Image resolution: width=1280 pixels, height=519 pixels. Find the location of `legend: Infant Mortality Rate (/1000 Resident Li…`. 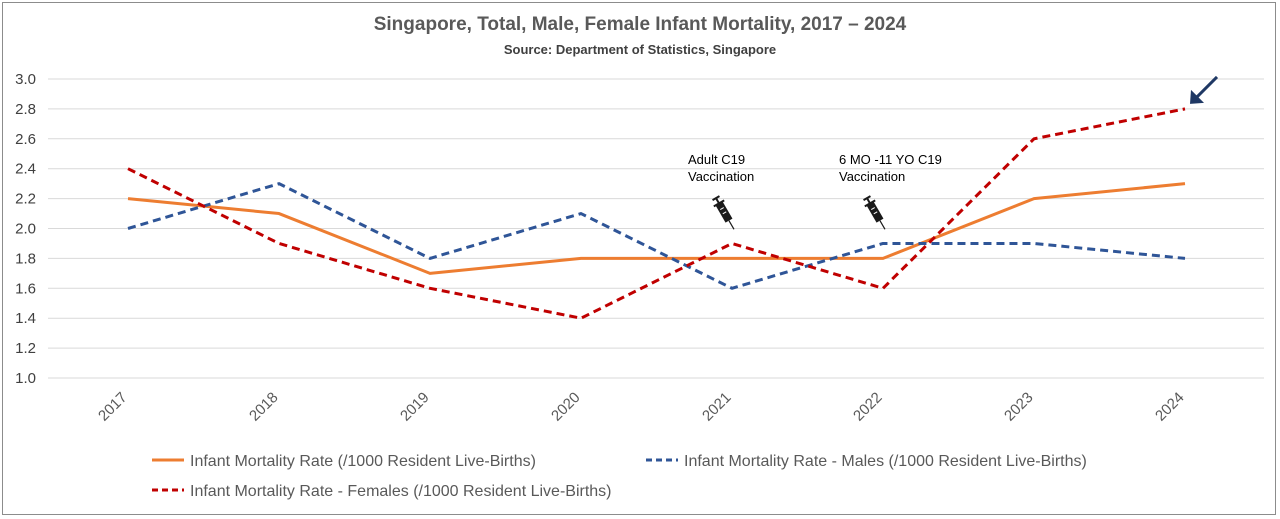

legend: Infant Mortality Rate (/1000 Resident Li… is located at coordinates (619, 476).